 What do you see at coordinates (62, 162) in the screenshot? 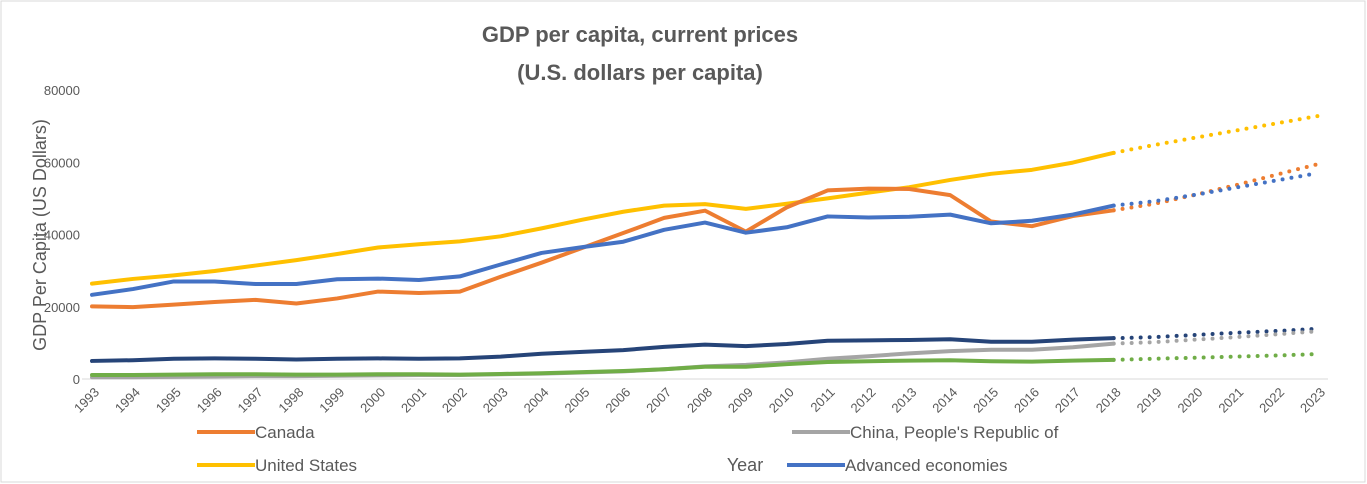
I see `y-tick-label: 60000` at bounding box center [62, 162].